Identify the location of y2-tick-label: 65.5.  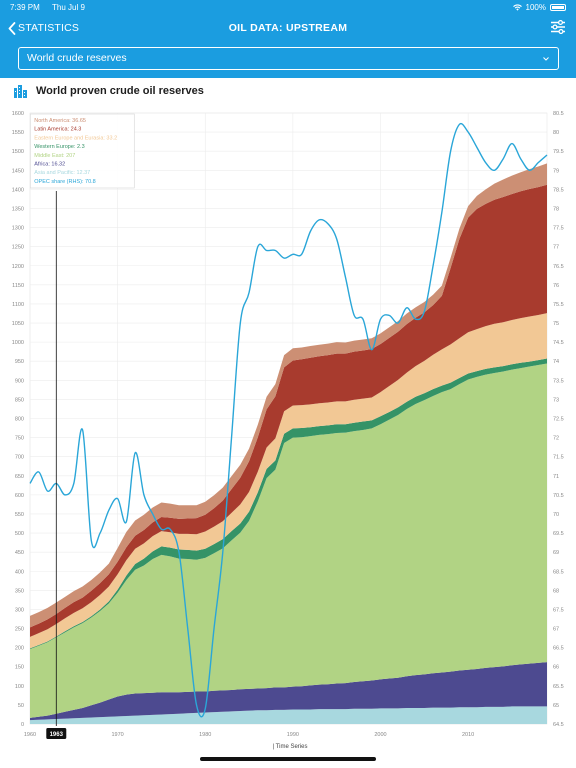
(558, 687).